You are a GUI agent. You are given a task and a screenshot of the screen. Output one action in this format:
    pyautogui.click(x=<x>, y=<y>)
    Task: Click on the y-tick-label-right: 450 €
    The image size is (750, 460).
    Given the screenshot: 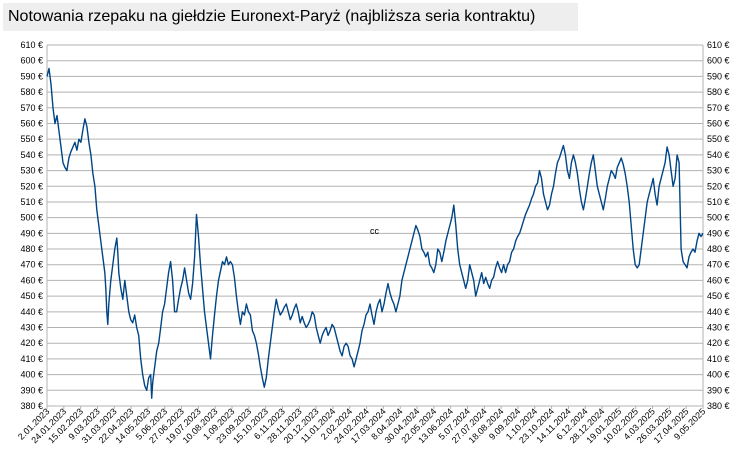 What is the action you would take?
    pyautogui.click(x=718, y=296)
    